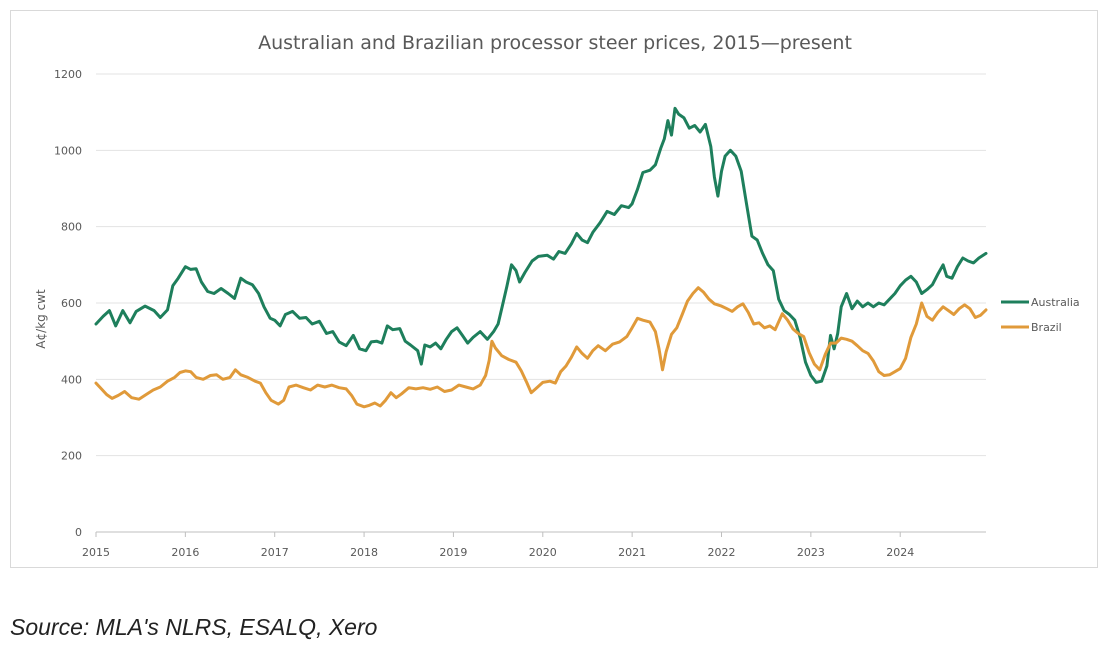 The width and height of the screenshot is (1111, 657). I want to click on y-axis-label: A¢/kg cwt, so click(41, 319).